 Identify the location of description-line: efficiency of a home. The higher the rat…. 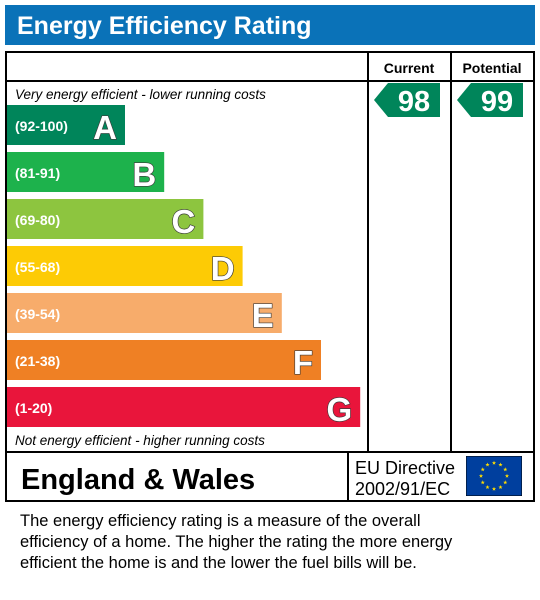
(236, 542).